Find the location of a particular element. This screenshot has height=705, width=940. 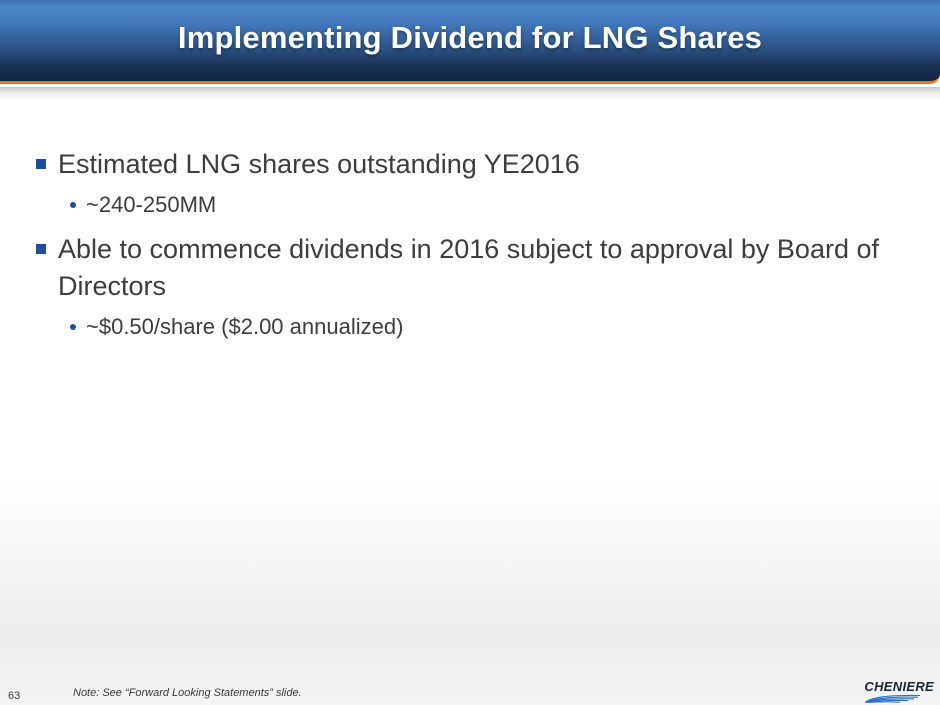

sub-bullet-text: ~$0.50/share ($2.00 annualized) is located at coordinates (245, 326).